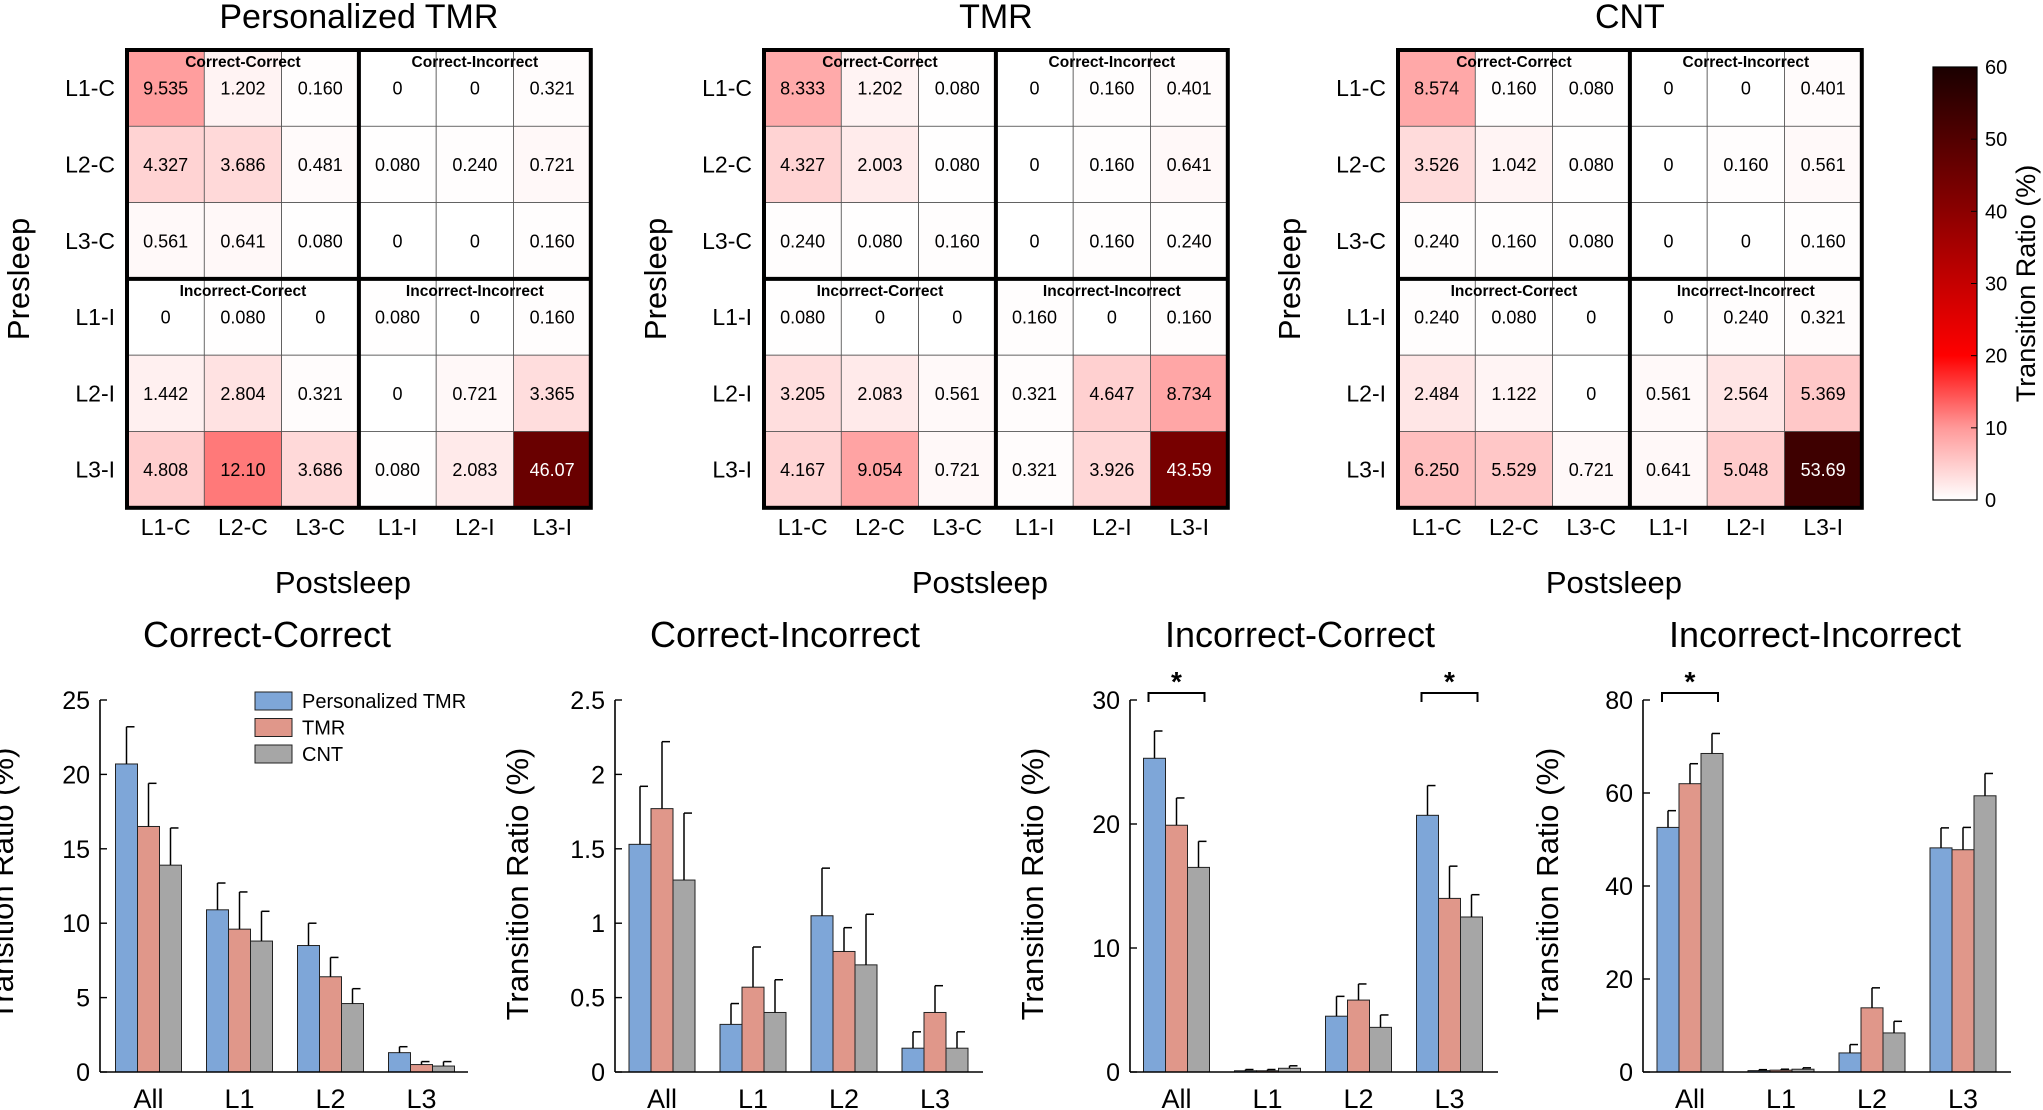 This screenshot has height=1110, width=2043. Describe the element at coordinates (1112, 291) in the screenshot. I see `quadrant-label: Incorrect-Incorrect` at that location.